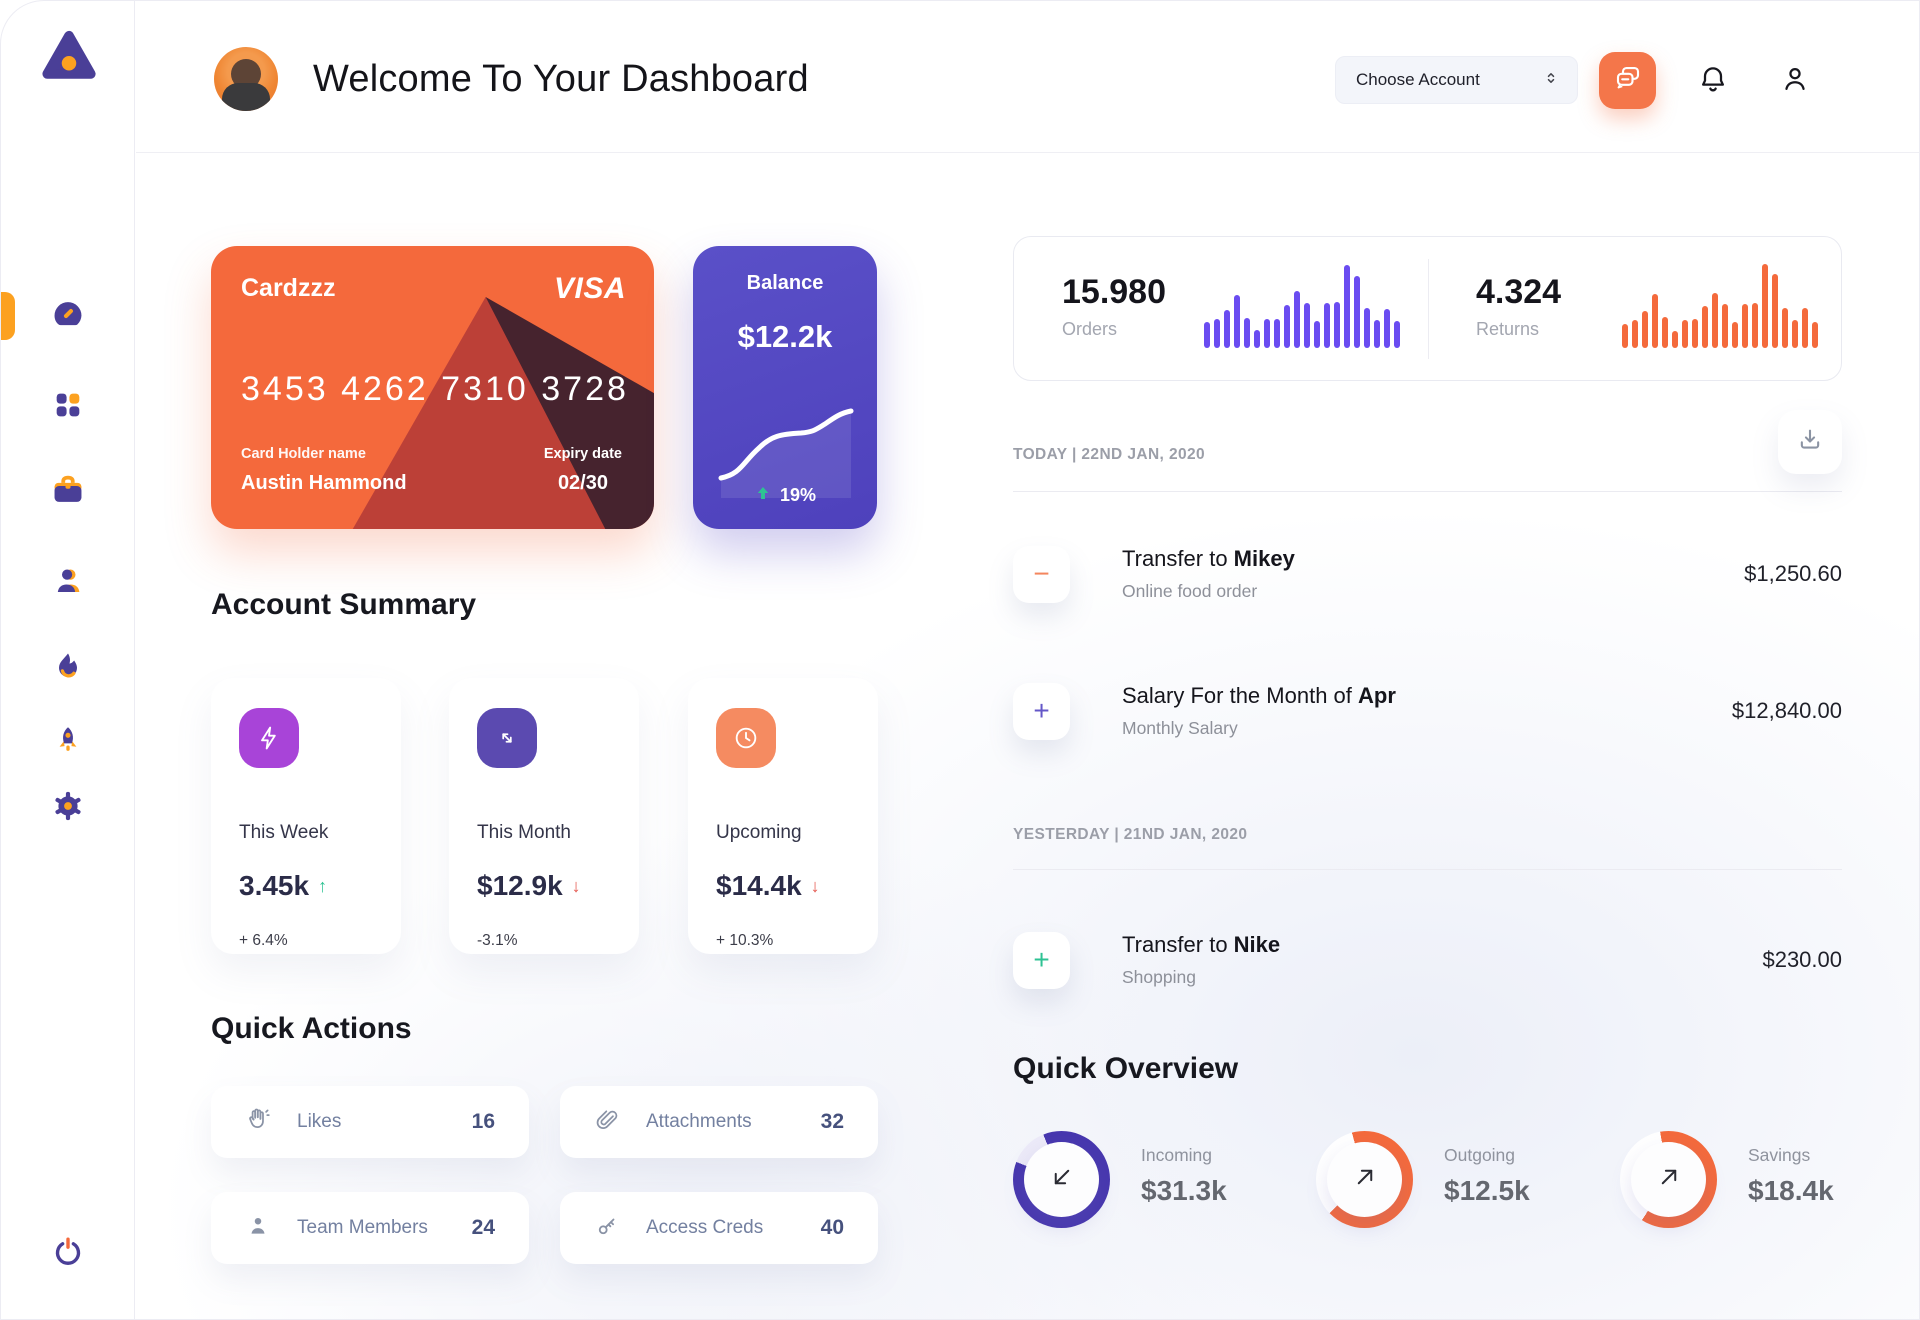 The image size is (1920, 1320). What do you see at coordinates (1770, 1181) in the screenshot?
I see `overview-savings: Savings $18.4k` at bounding box center [1770, 1181].